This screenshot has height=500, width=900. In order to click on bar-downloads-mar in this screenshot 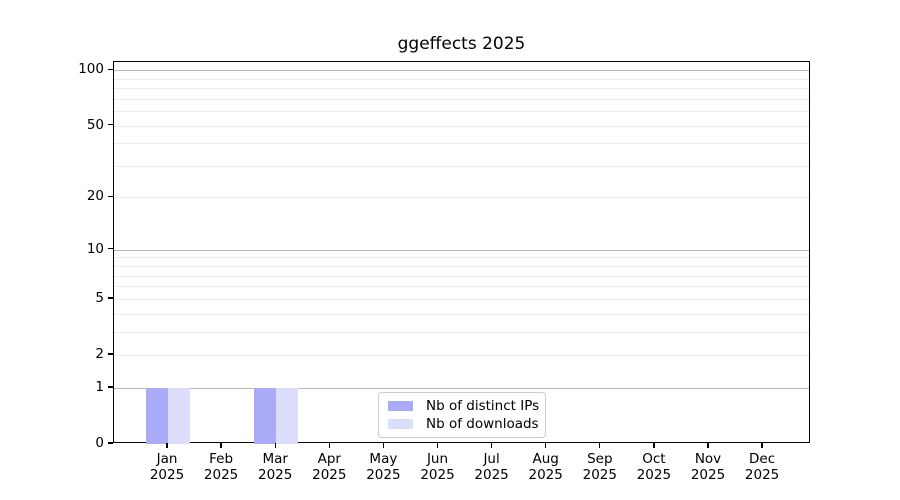, I will do `click(287, 415)`.